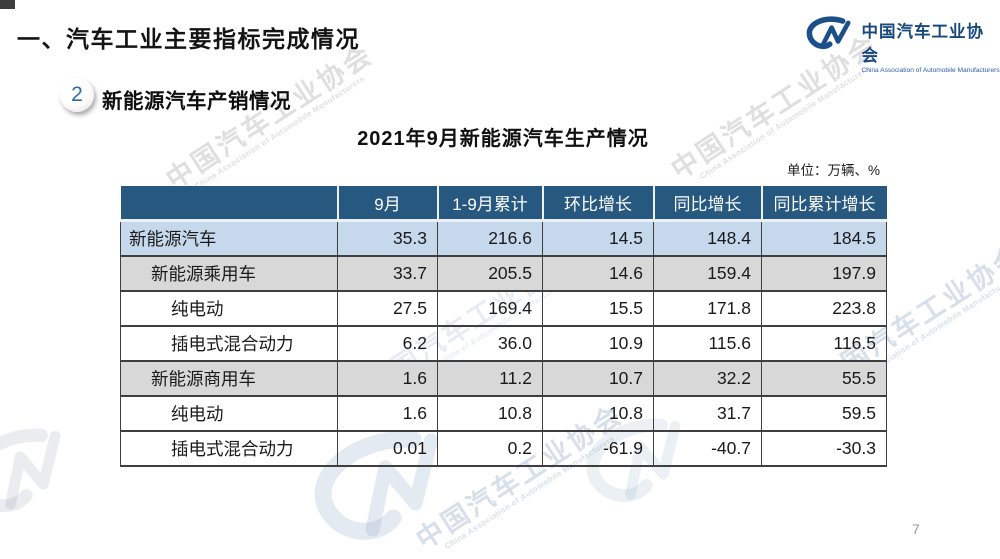  Describe the element at coordinates (707, 238) in the screenshot. I see `value-cell: 148.4` at that location.